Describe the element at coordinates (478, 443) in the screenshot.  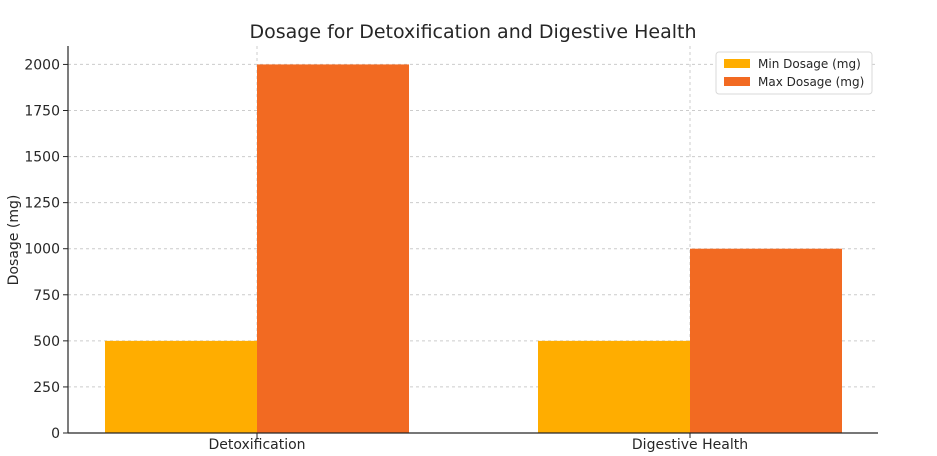
I see `x-axis-ticks: Detoxification Digestive Health` at that location.